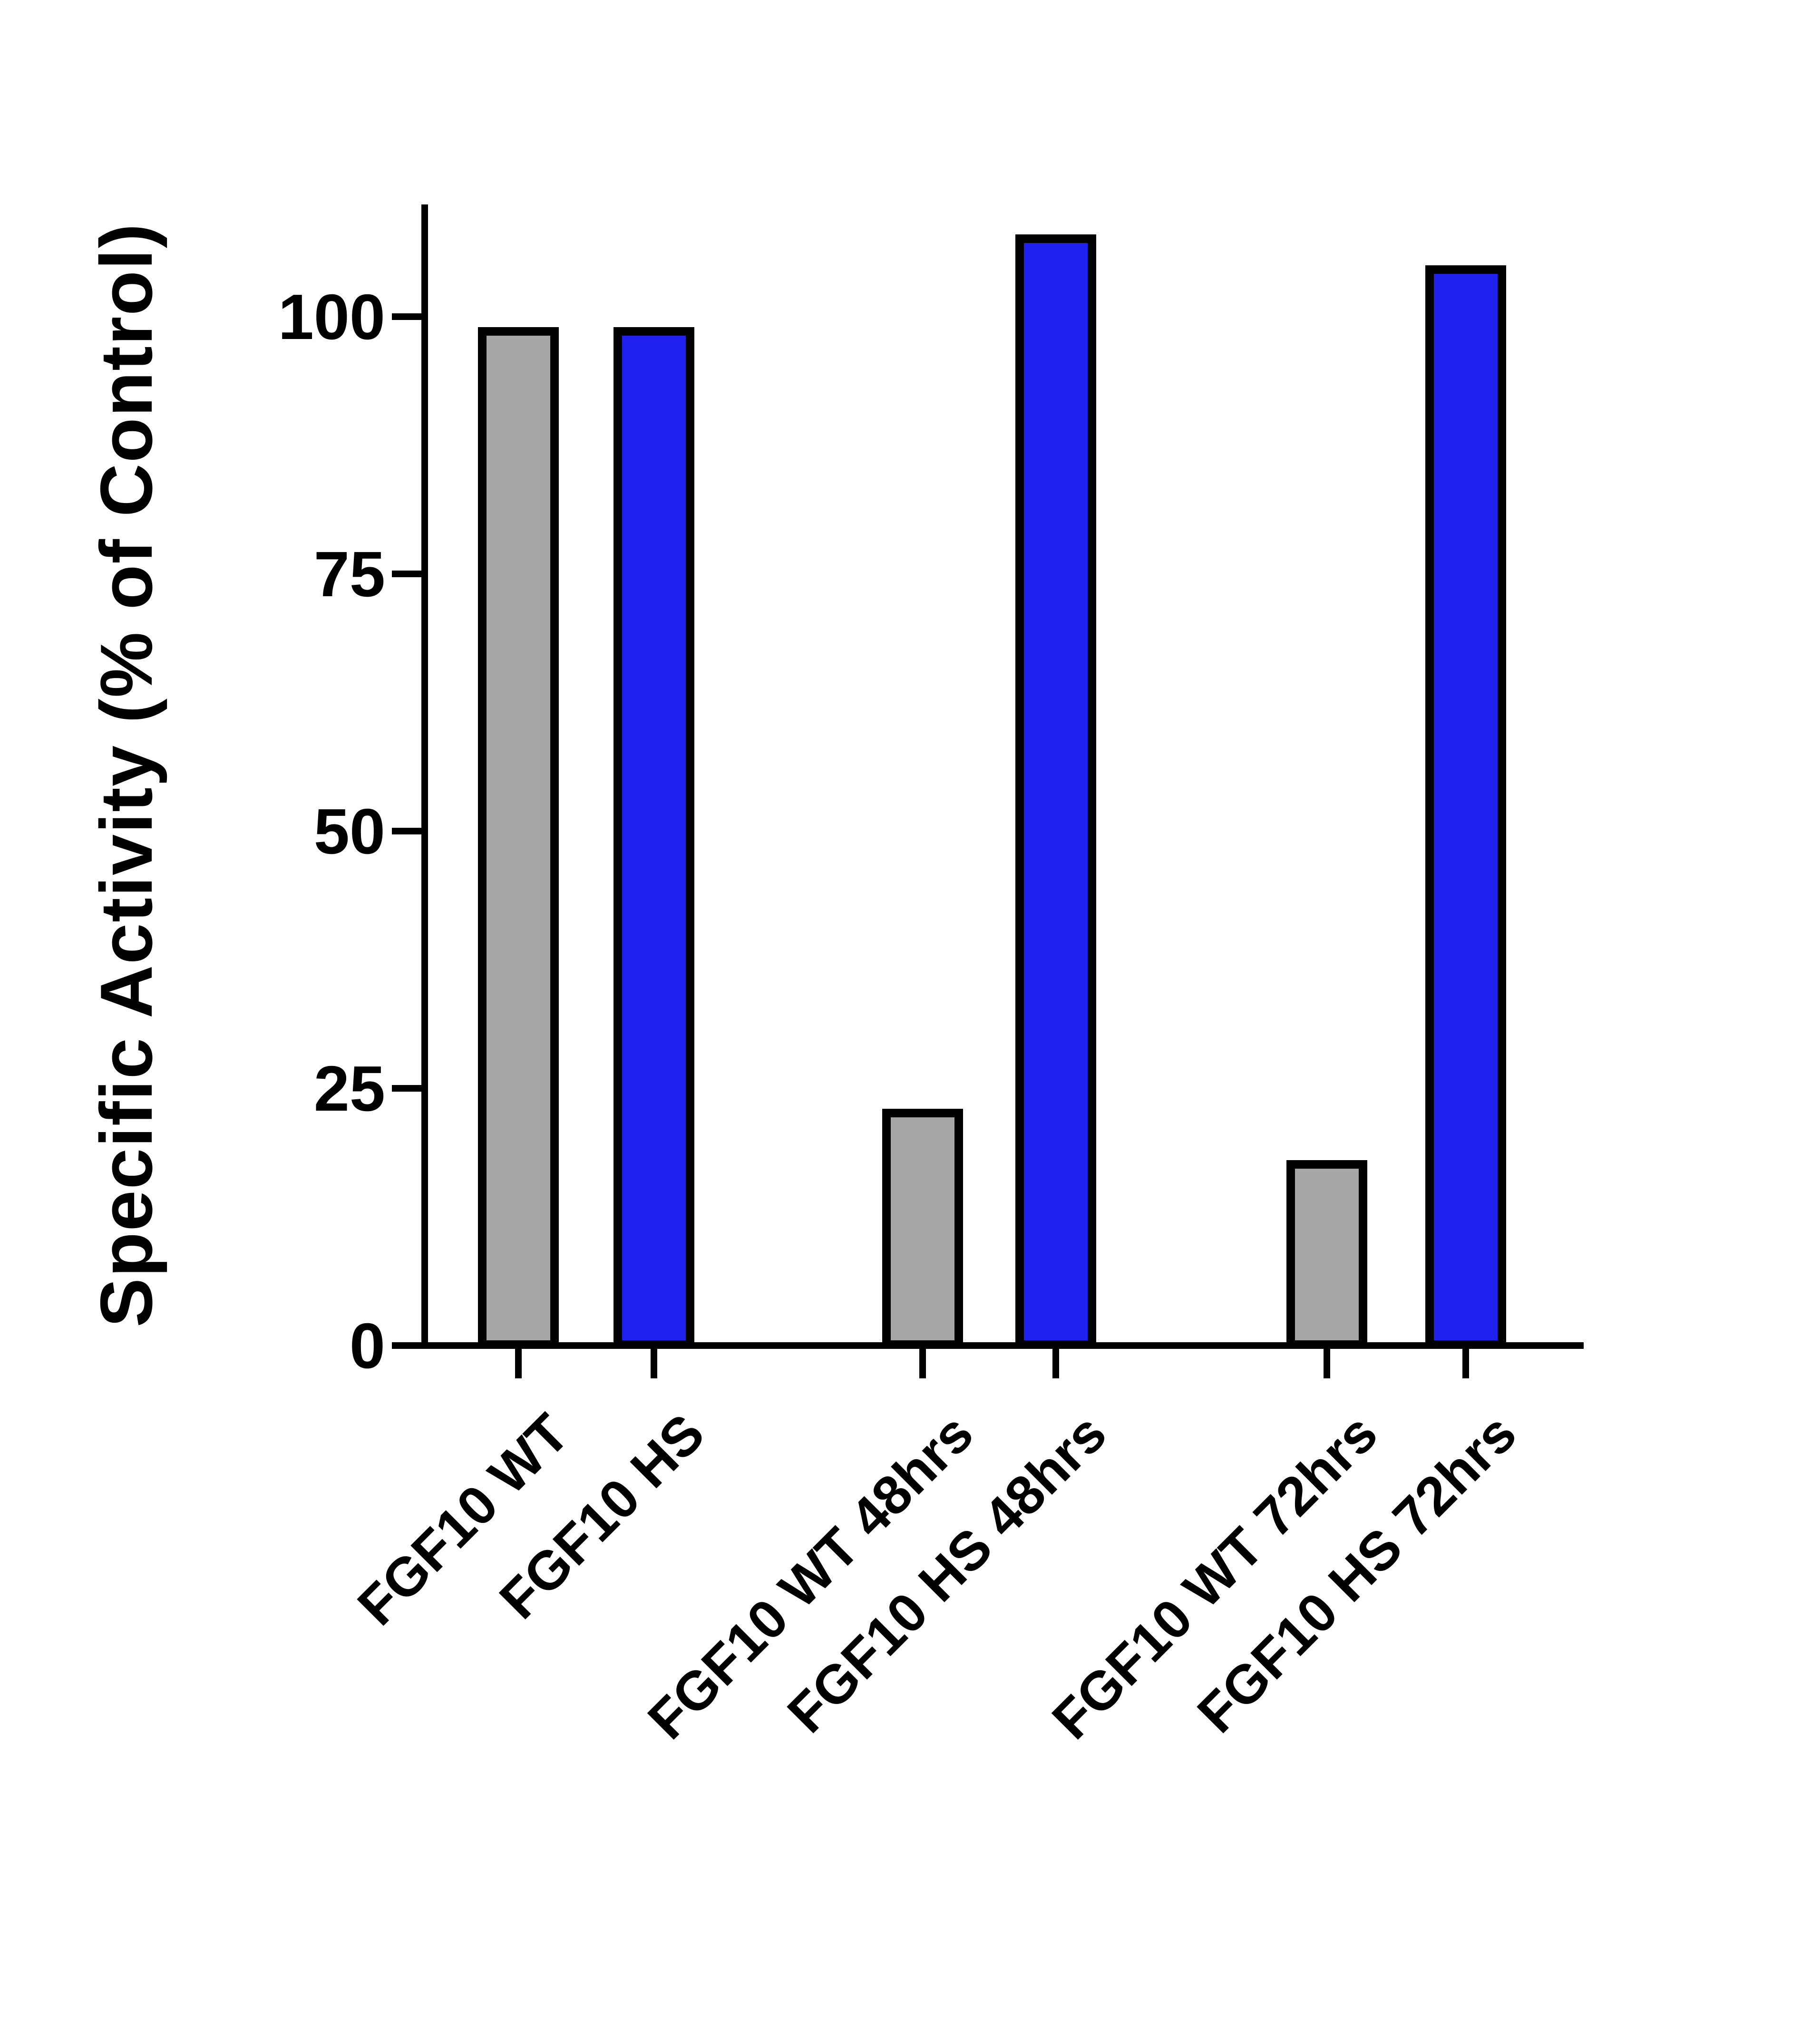  What do you see at coordinates (1215, 1577) in the screenshot?
I see `x-category-label: FGF10 WT 72hrs` at bounding box center [1215, 1577].